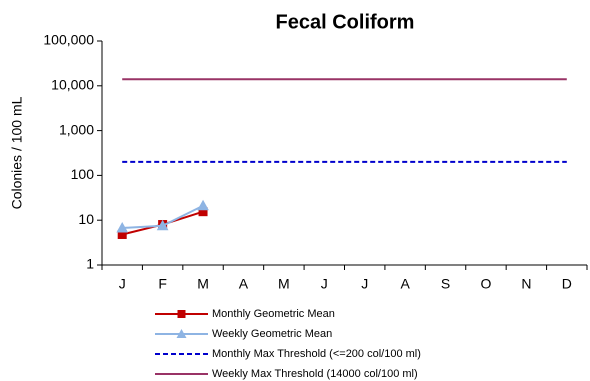 Image resolution: width=590 pixels, height=381 pixels. Describe the element at coordinates (83, 174) in the screenshot. I see `y-tick-label: 100` at that location.